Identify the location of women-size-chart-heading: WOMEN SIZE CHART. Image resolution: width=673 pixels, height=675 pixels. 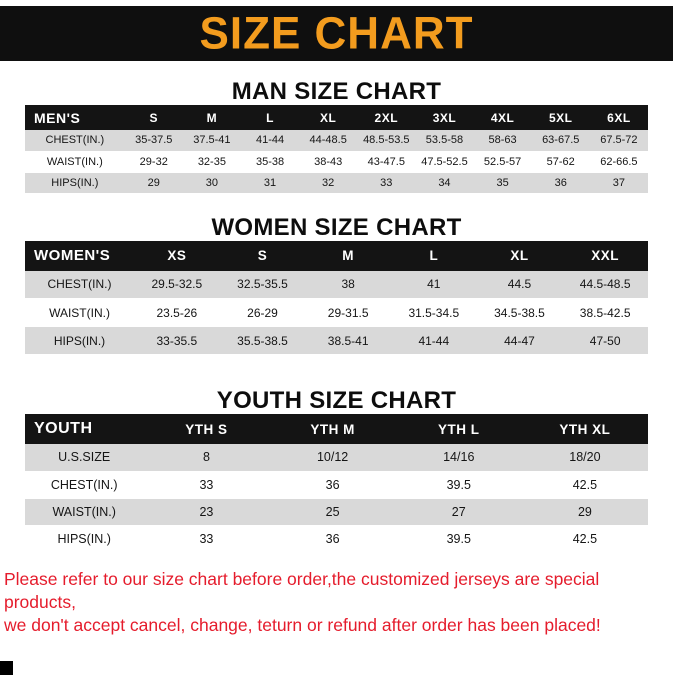
(336, 227).